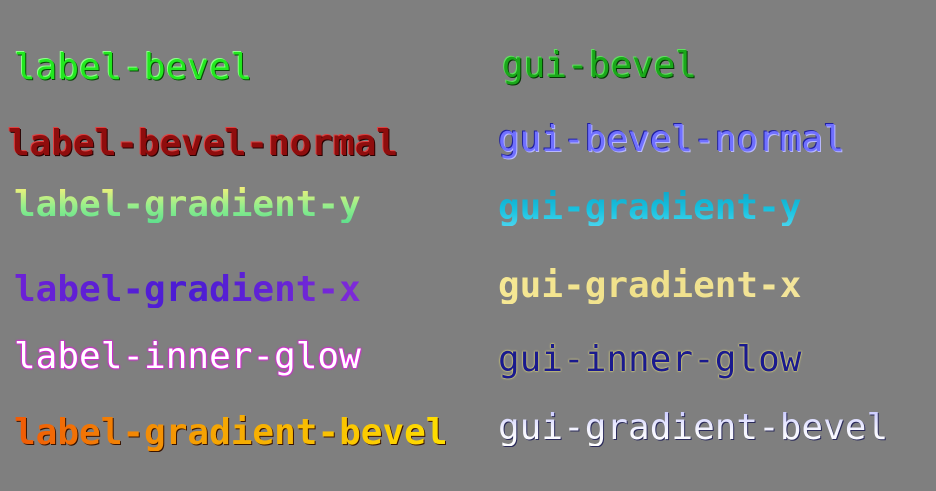  Describe the element at coordinates (650, 285) in the screenshot. I see `gui-gradient-x-text: gui-gradient-x` at that location.